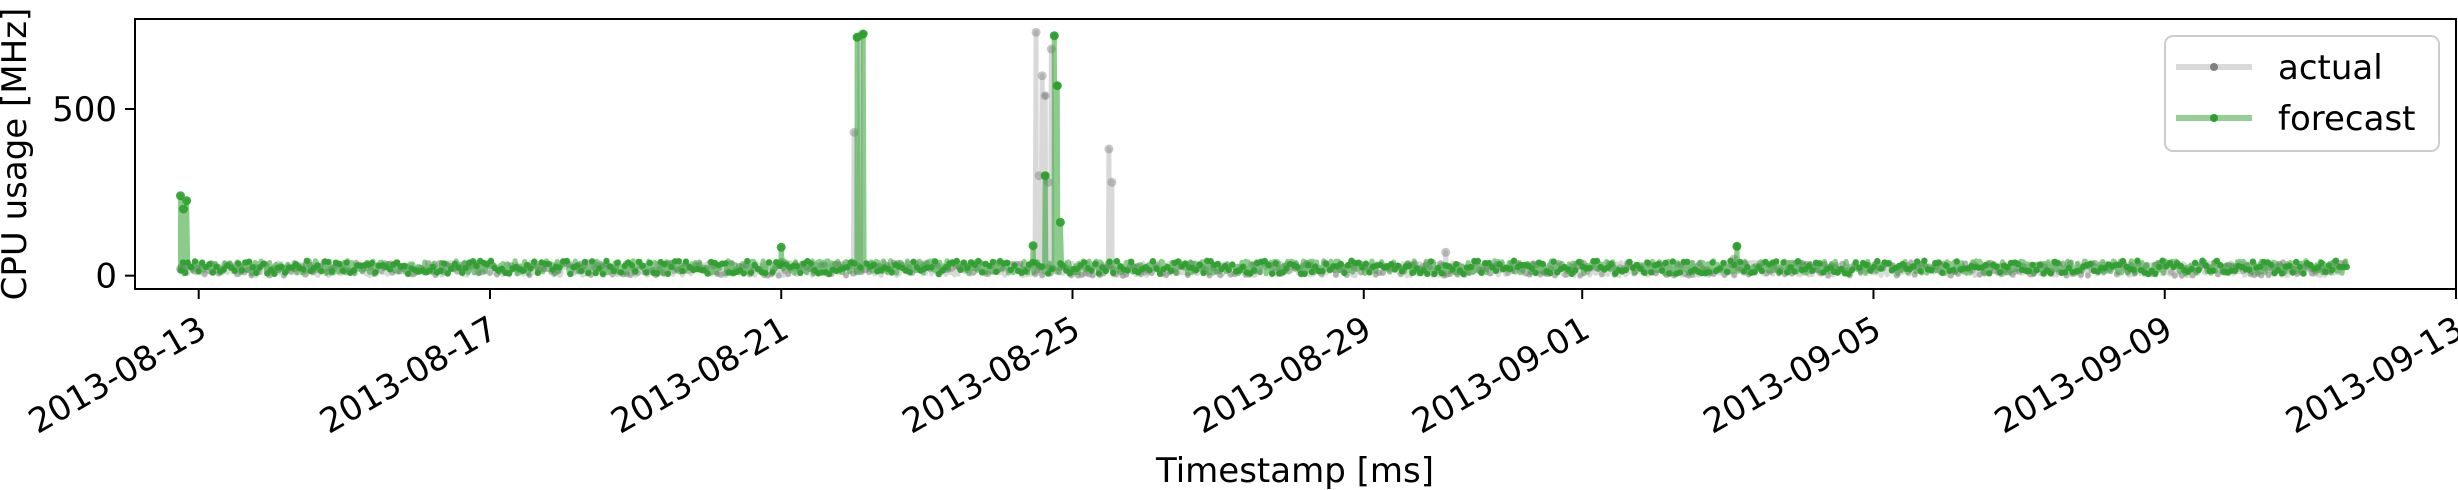 This screenshot has width=2458, height=490. Describe the element at coordinates (1282, 375) in the screenshot. I see `x-tick-label: 2013-08-29` at that location.